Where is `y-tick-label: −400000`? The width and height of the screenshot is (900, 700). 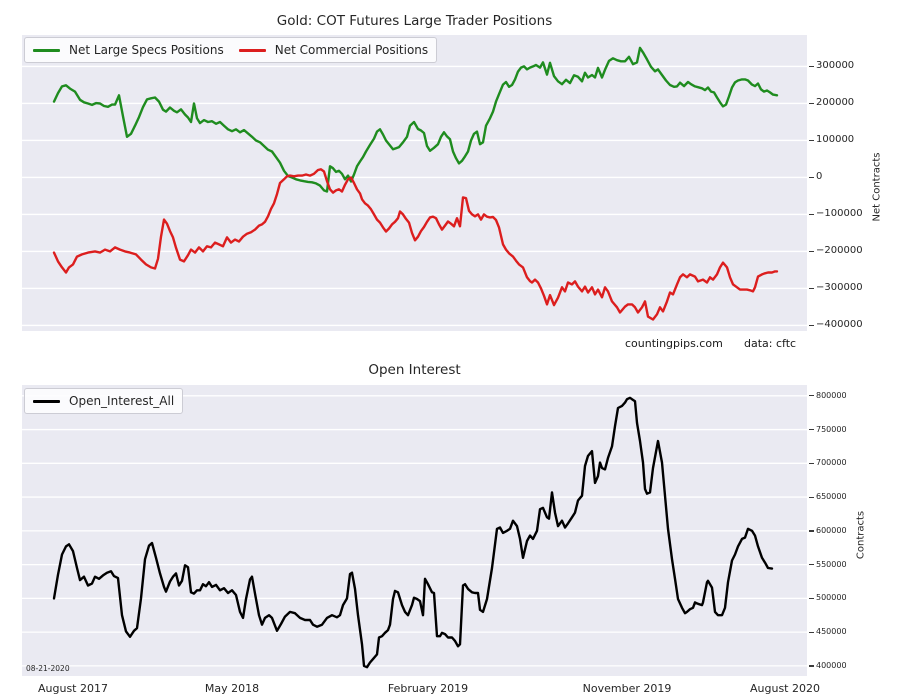
y-tick-label: −400000 is located at coordinates (839, 325).